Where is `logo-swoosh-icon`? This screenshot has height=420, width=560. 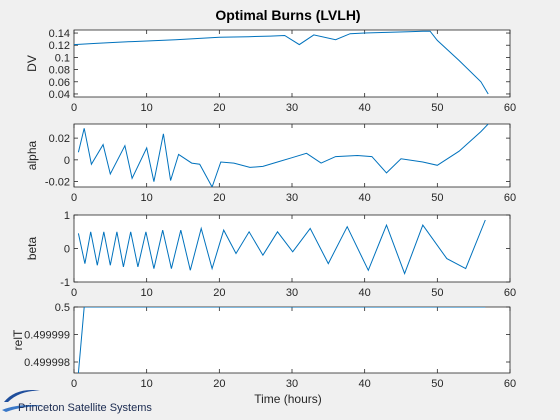
logo-swoosh-icon is located at coordinates (22, 396).